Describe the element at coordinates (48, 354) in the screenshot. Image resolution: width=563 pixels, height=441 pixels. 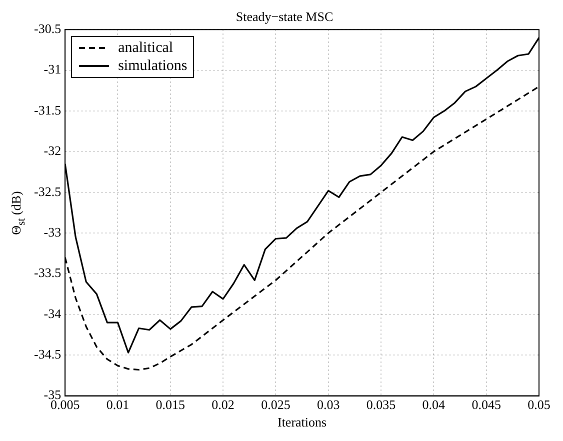
I see `y-tick-label: -34.5` at that location.